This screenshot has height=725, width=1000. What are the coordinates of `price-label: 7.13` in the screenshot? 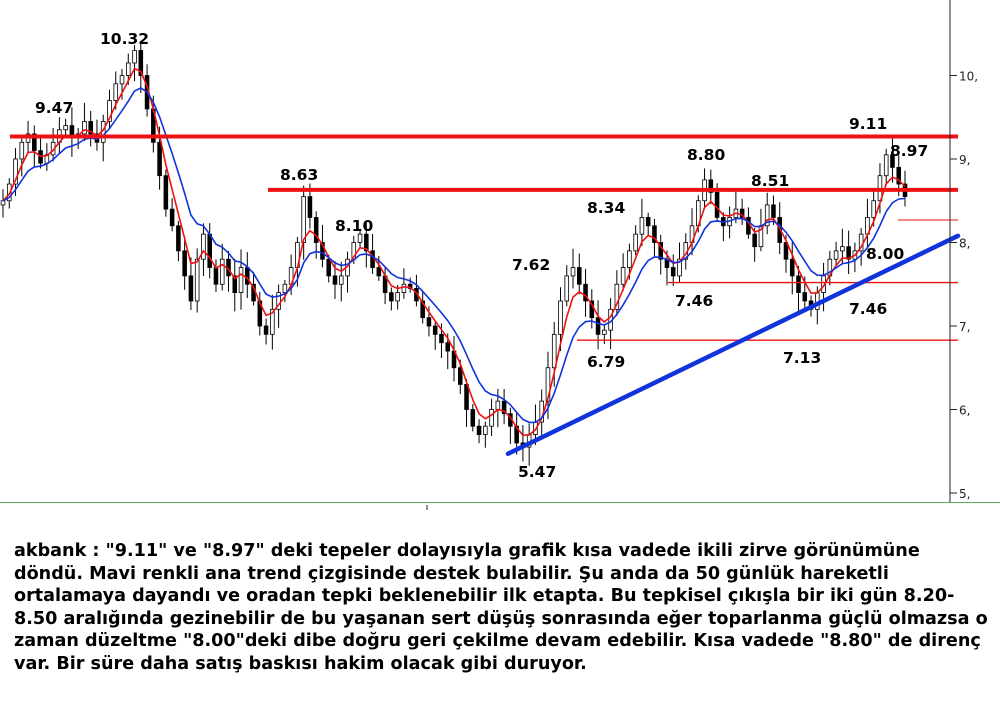 It's located at (802, 358).